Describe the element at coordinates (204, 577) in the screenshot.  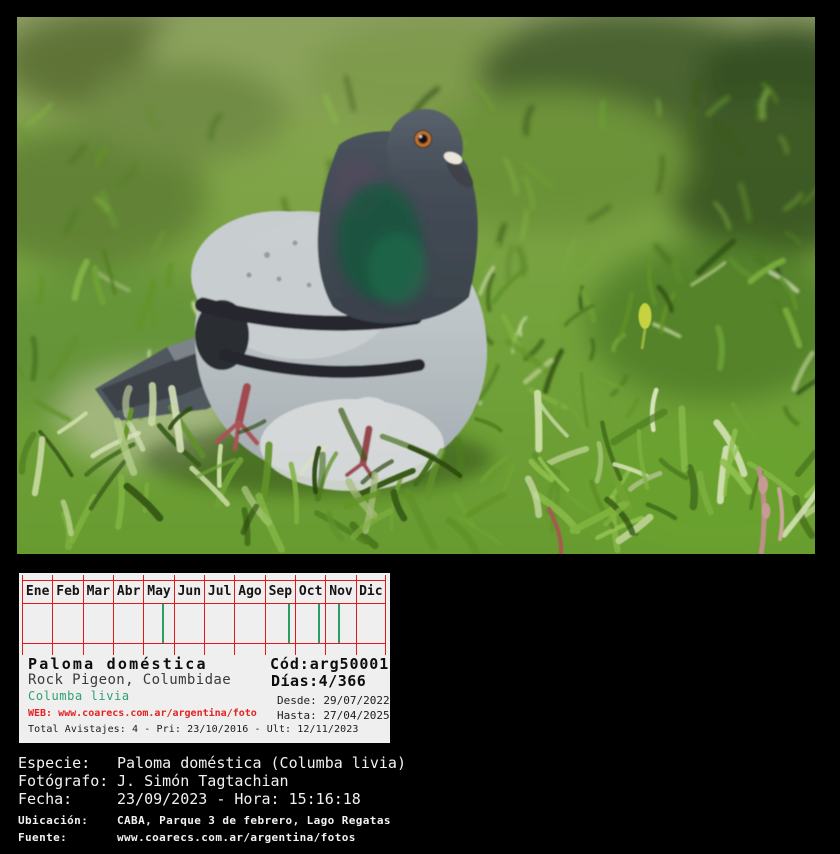
I see `calendar-top-stubs` at that location.